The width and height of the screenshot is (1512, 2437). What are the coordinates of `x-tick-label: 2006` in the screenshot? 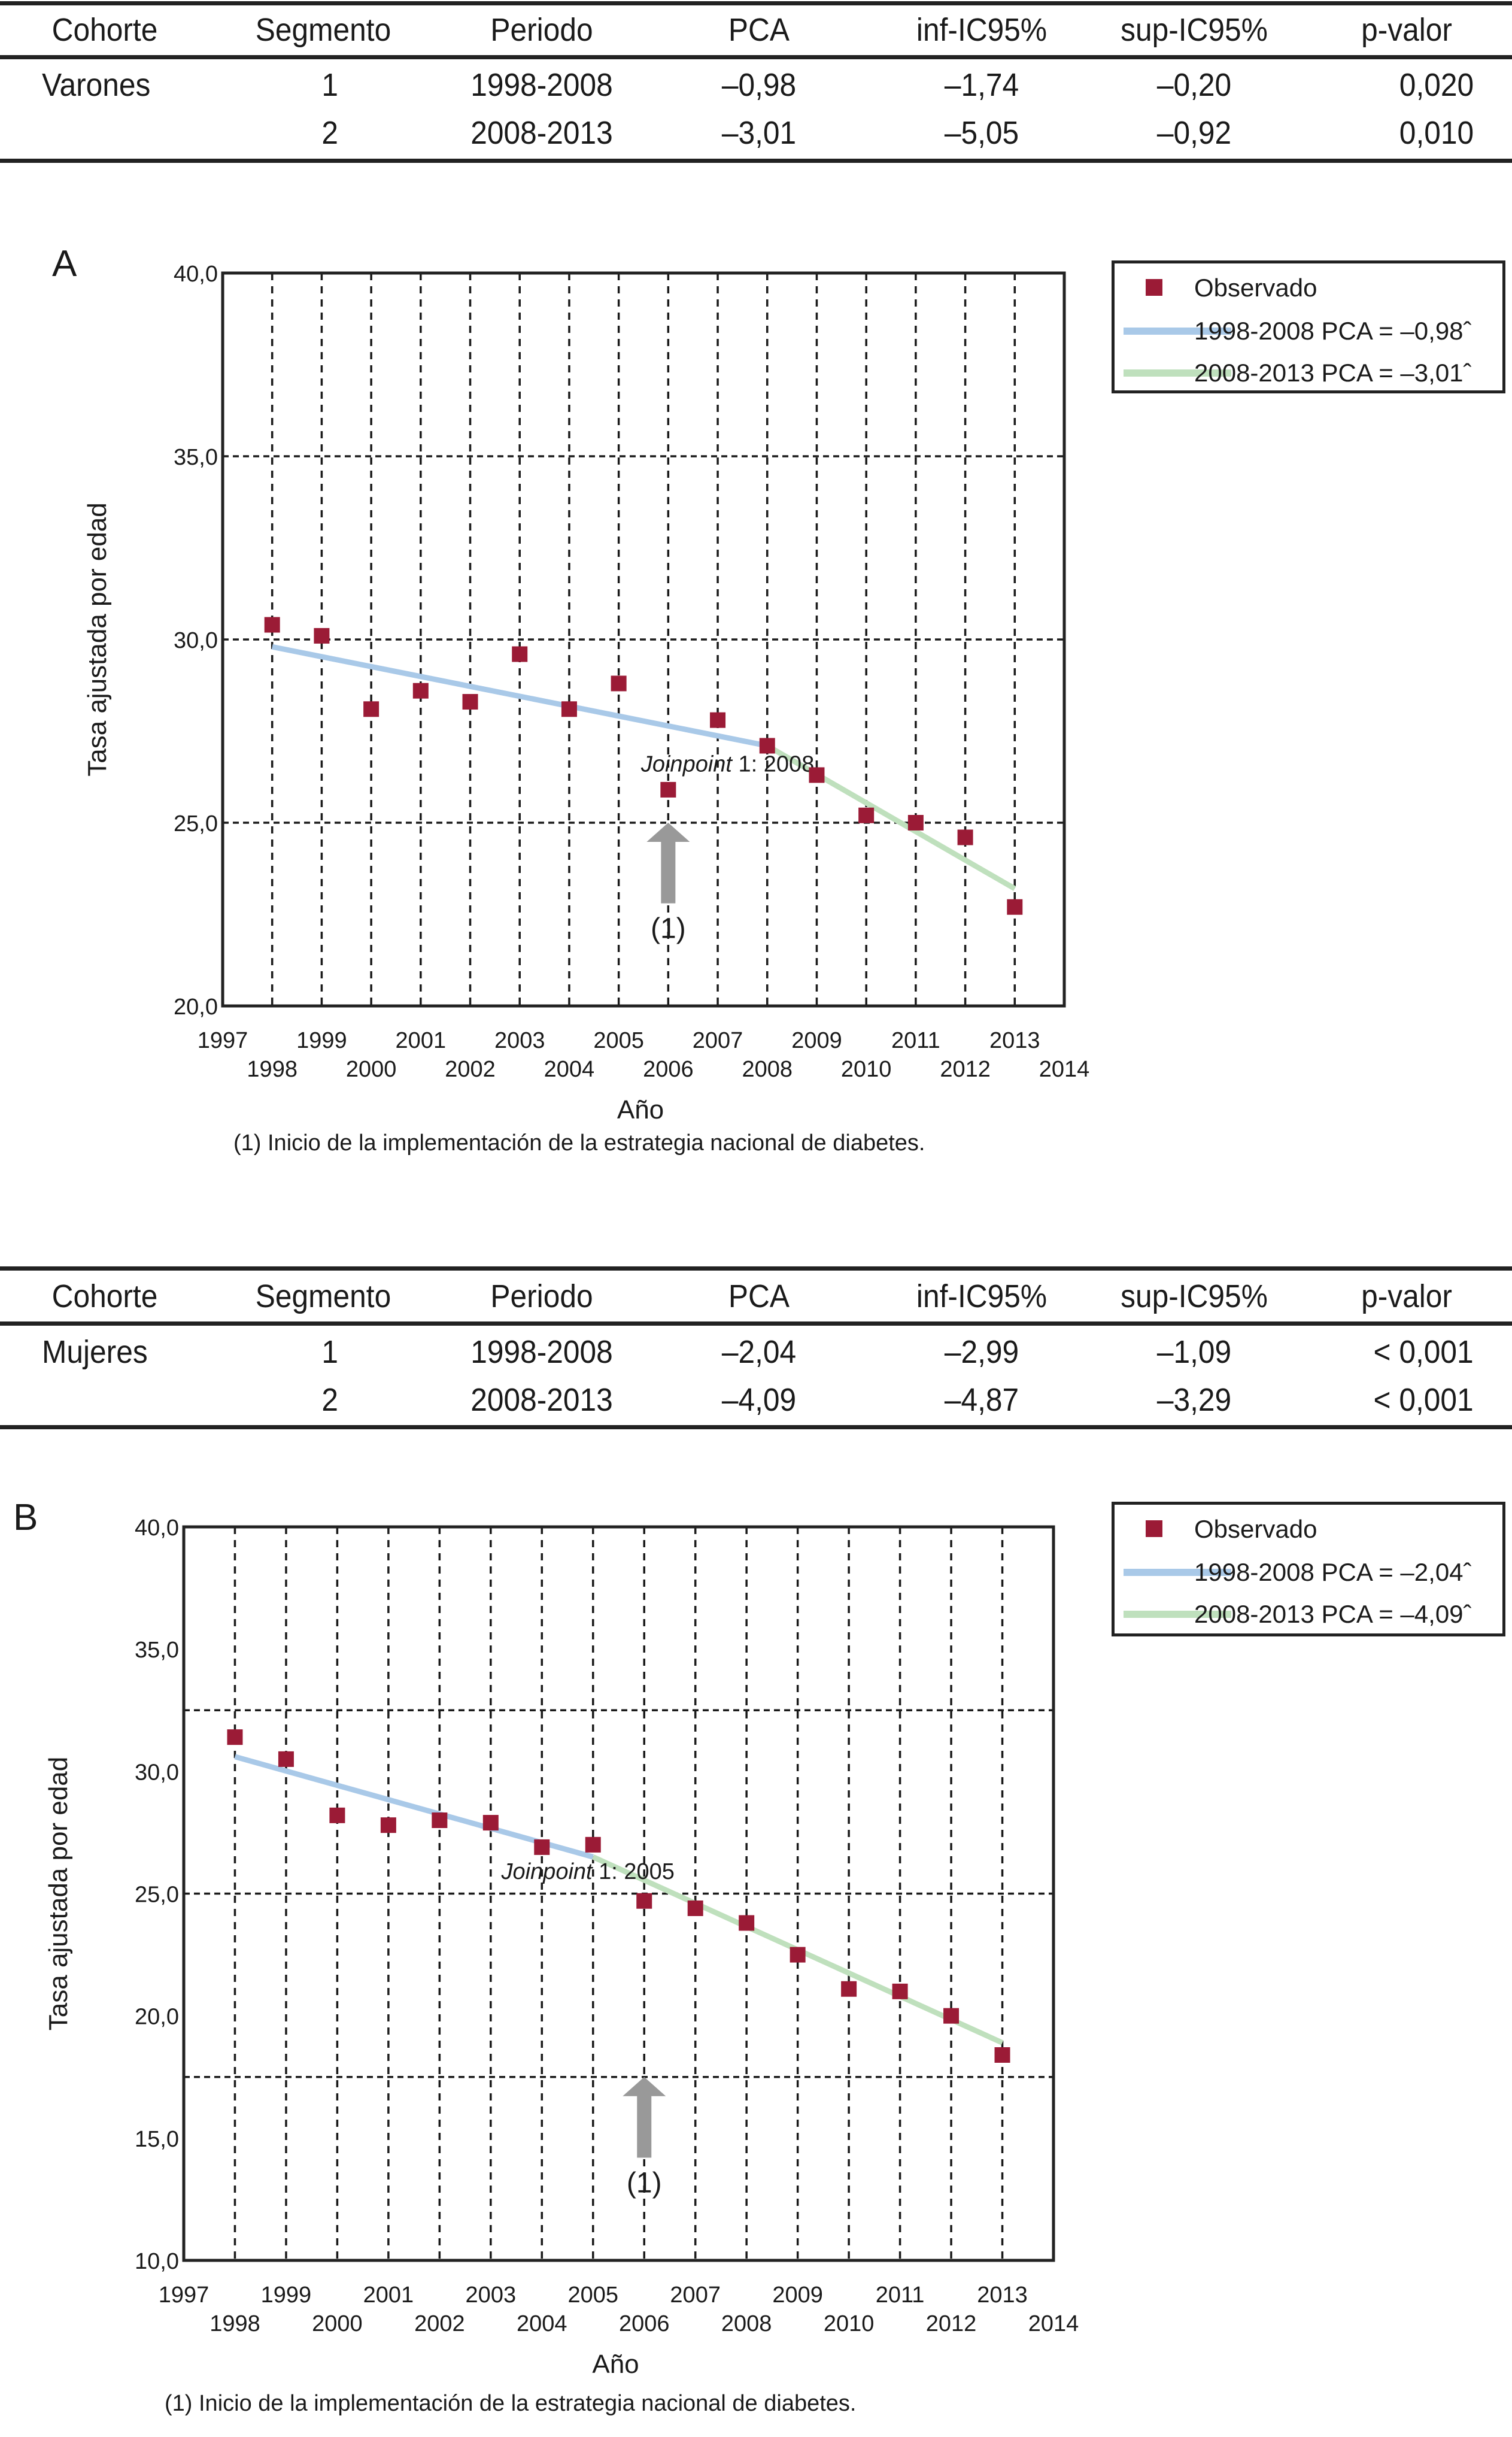 It's located at (645, 2324).